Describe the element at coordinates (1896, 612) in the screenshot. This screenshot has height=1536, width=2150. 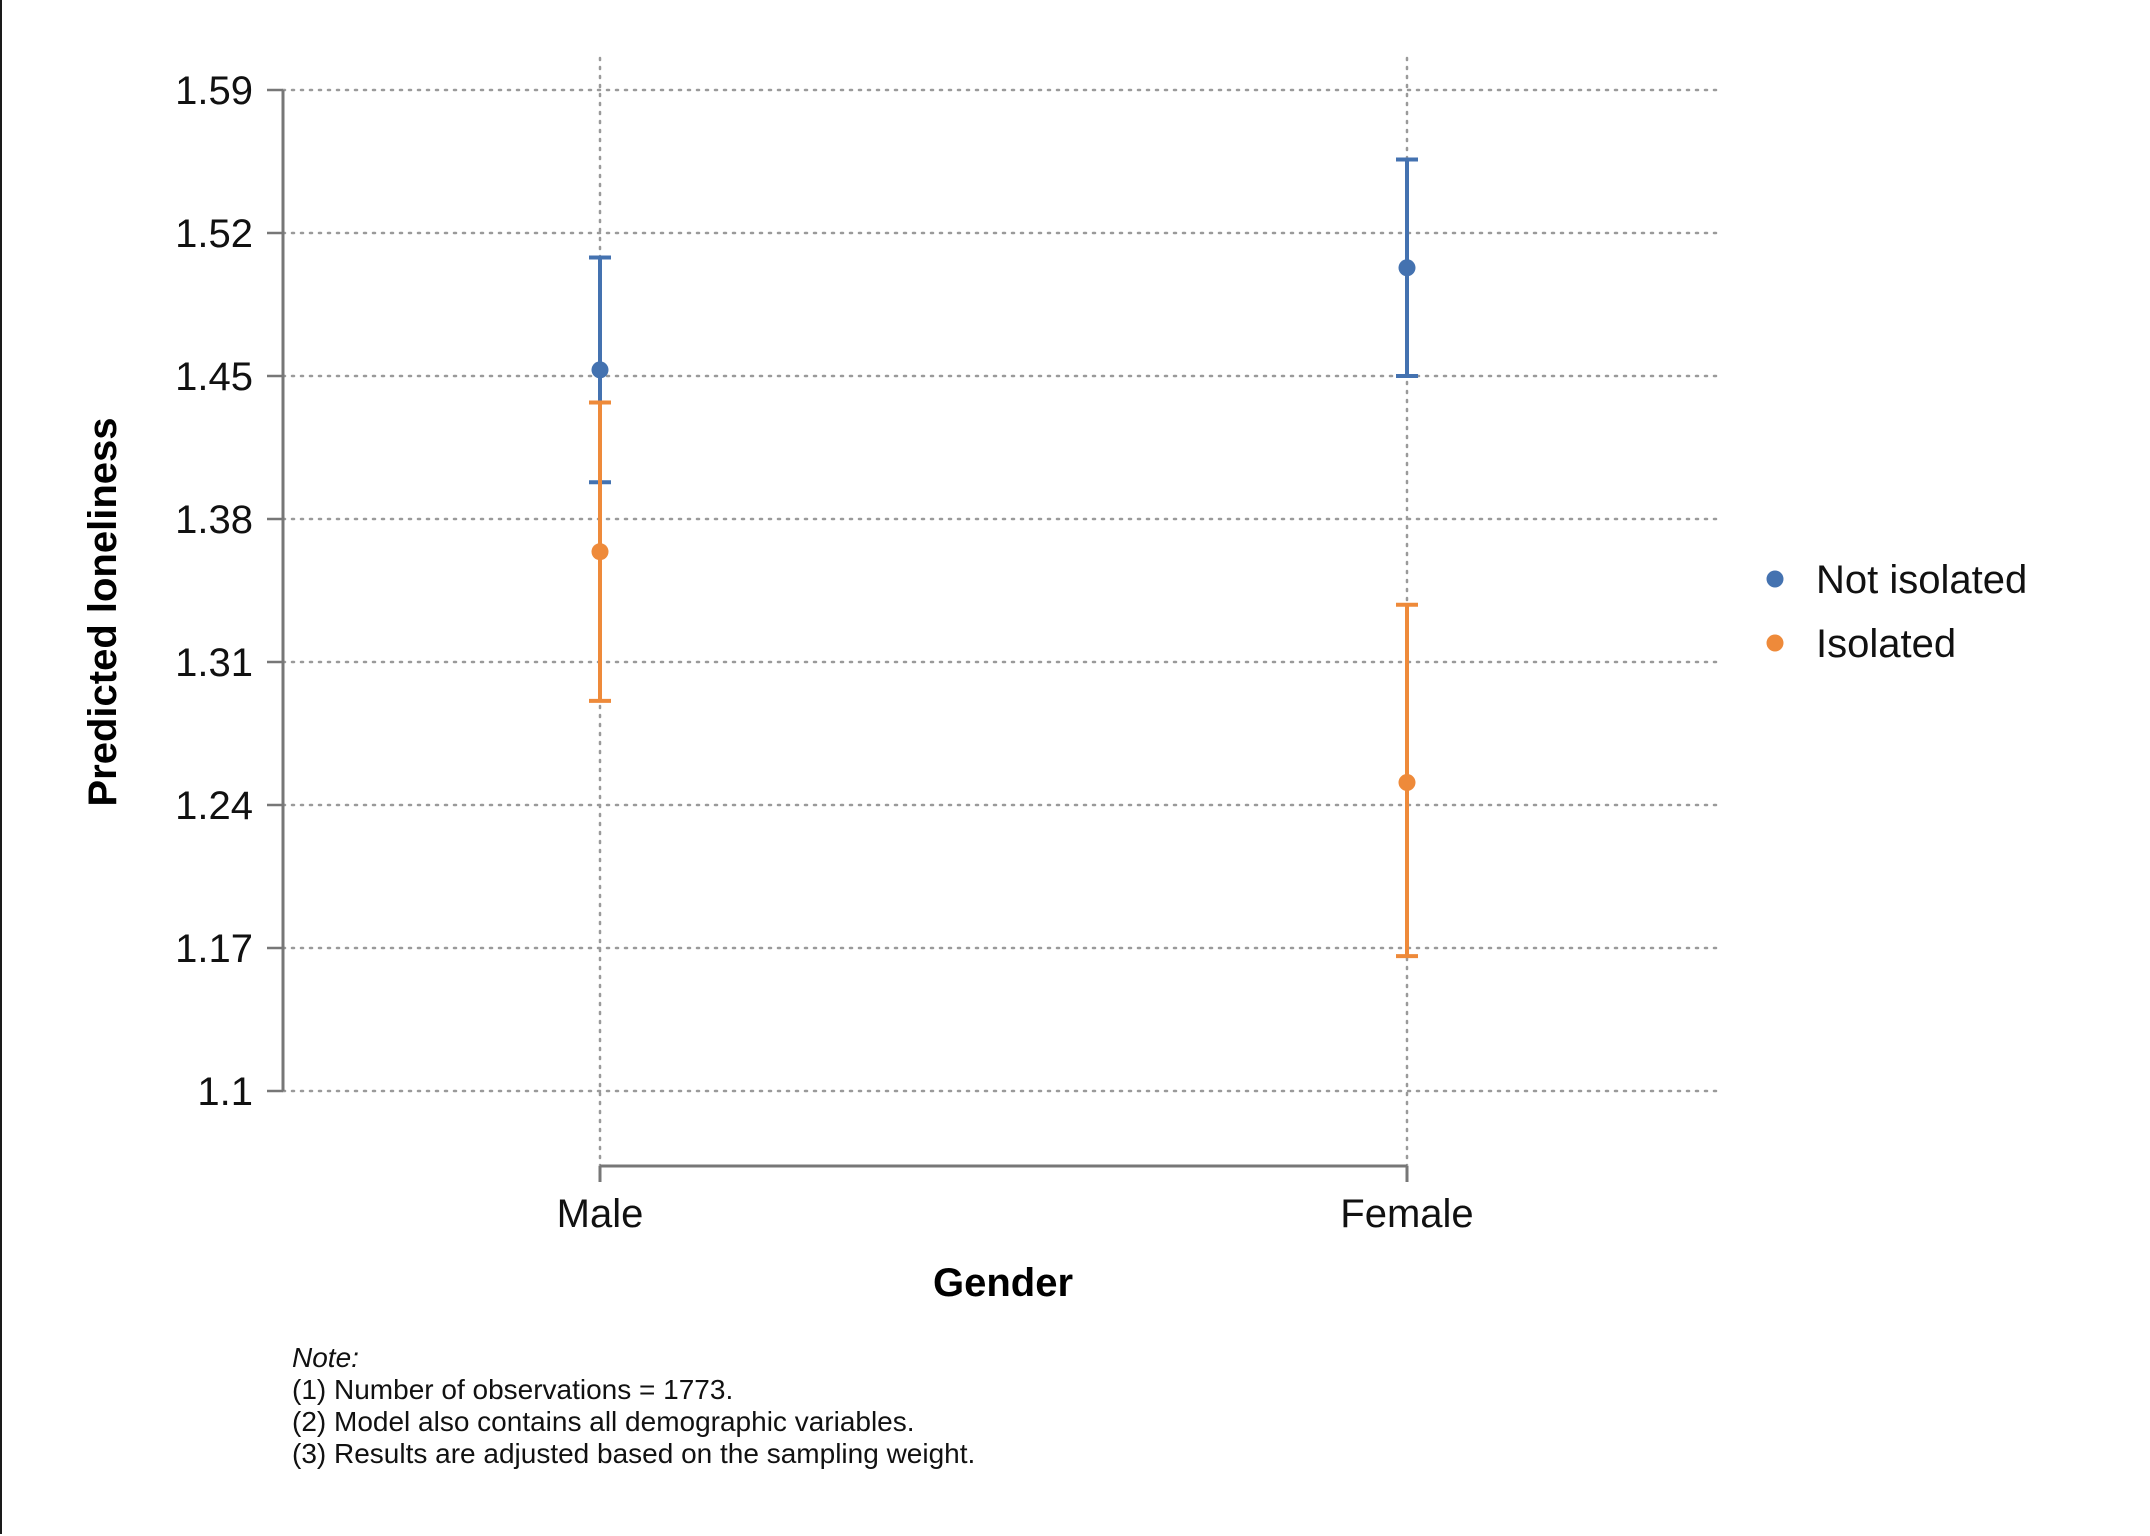
I see `legend: Not isolated Isolated` at that location.